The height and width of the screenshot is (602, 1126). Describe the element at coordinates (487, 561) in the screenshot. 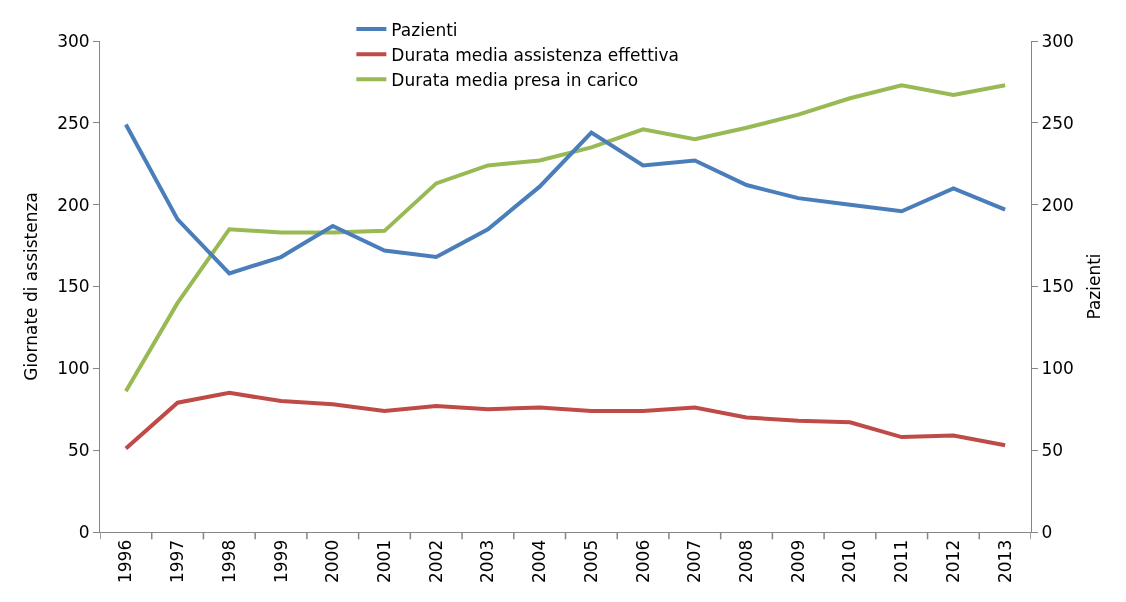

I see `x-tick-label: 2003` at that location.